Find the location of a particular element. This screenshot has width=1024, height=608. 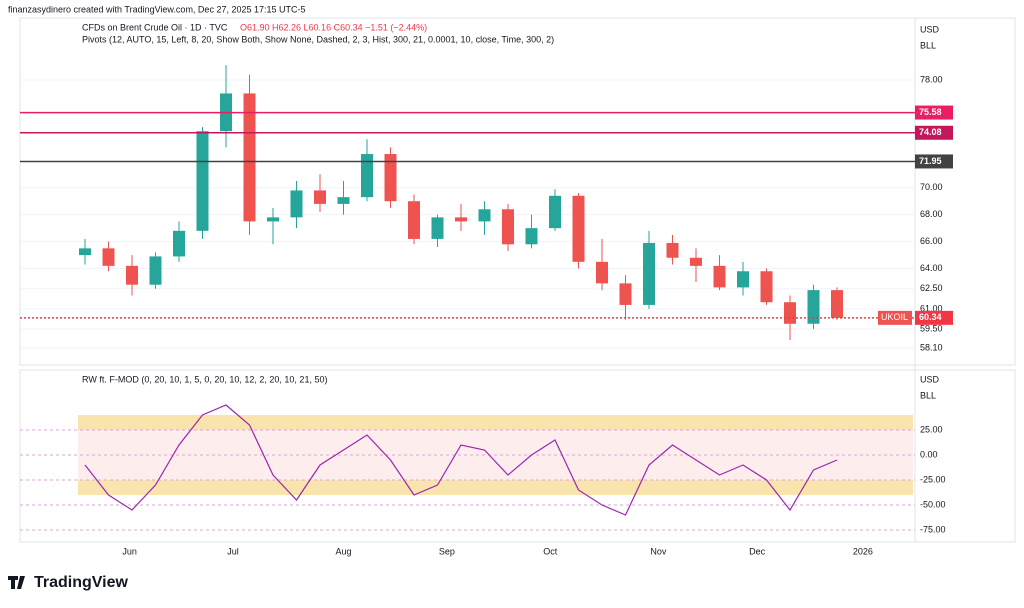

y-tick-label: -75.00 is located at coordinates (933, 529).